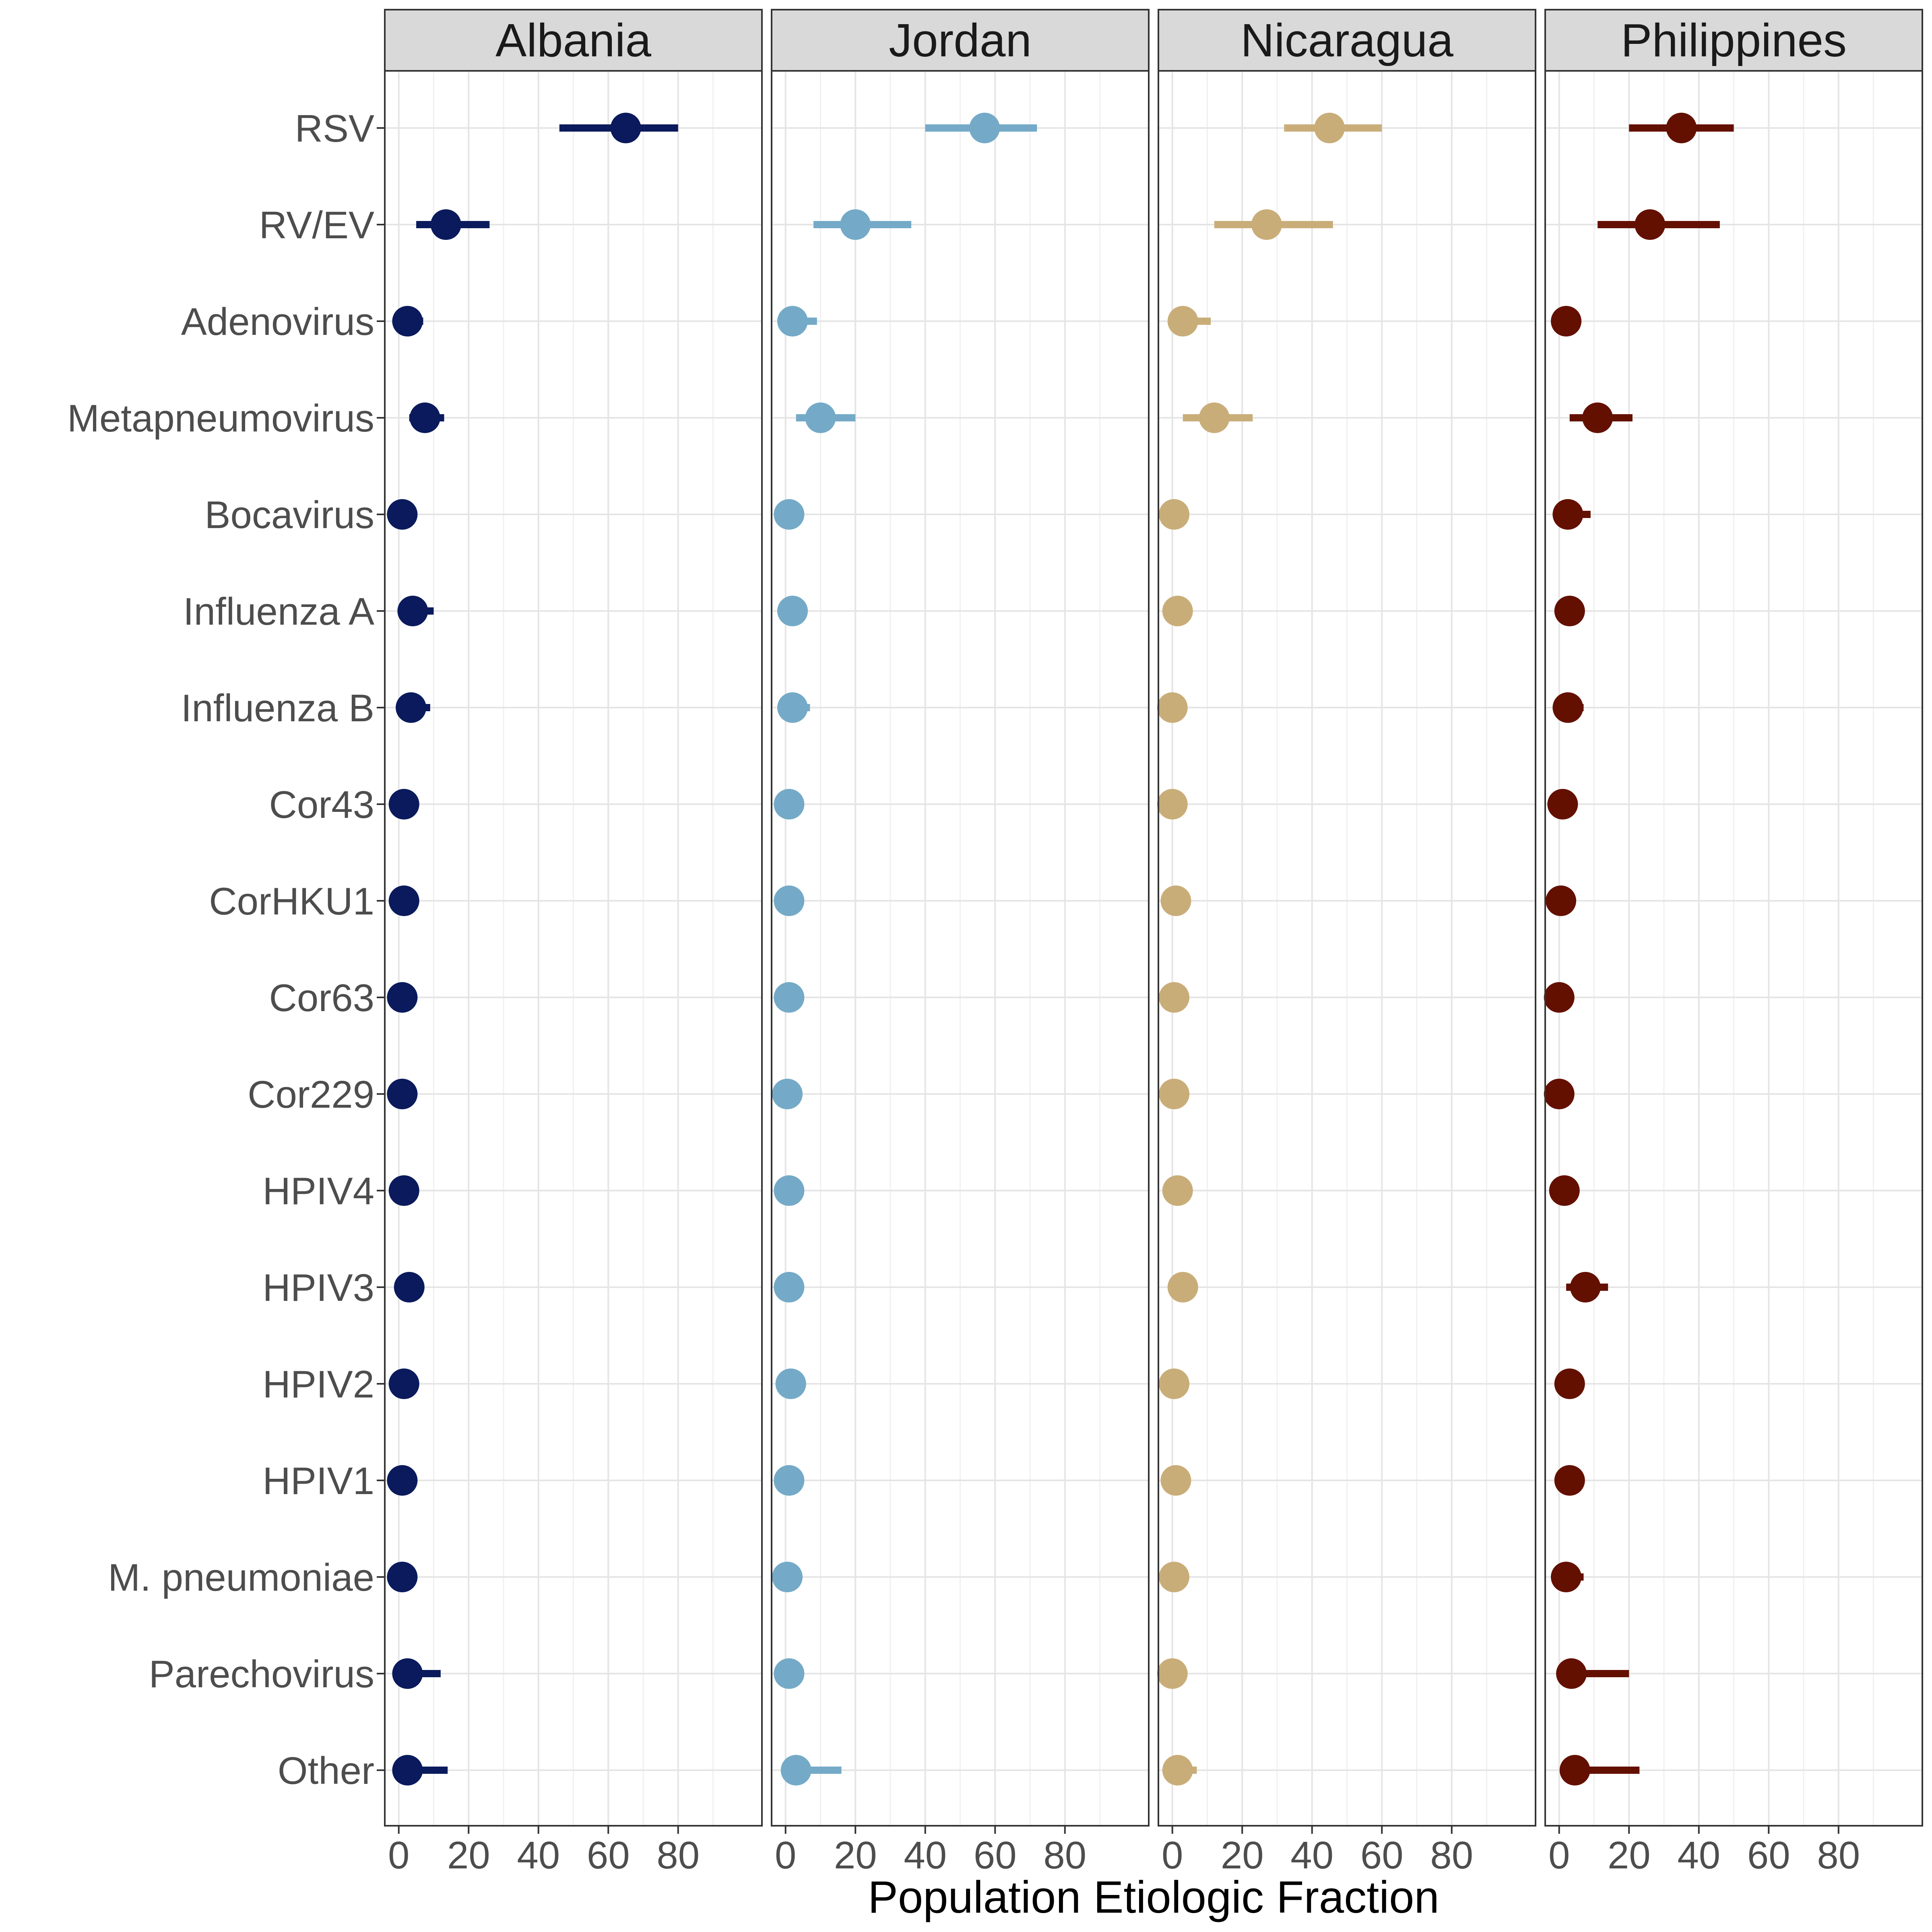 Image resolution: width=1932 pixels, height=1932 pixels. What do you see at coordinates (790, 1383) in the screenshot?
I see `point-jordan-hpiv2` at bounding box center [790, 1383].